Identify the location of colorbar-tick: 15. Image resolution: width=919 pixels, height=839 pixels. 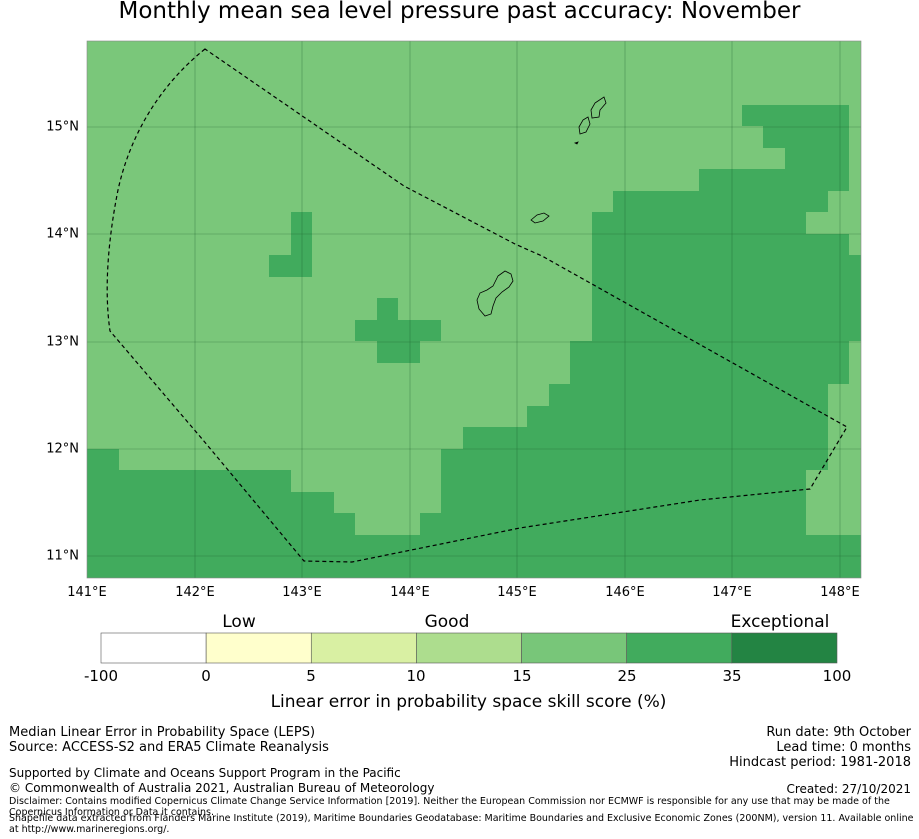
(522, 676).